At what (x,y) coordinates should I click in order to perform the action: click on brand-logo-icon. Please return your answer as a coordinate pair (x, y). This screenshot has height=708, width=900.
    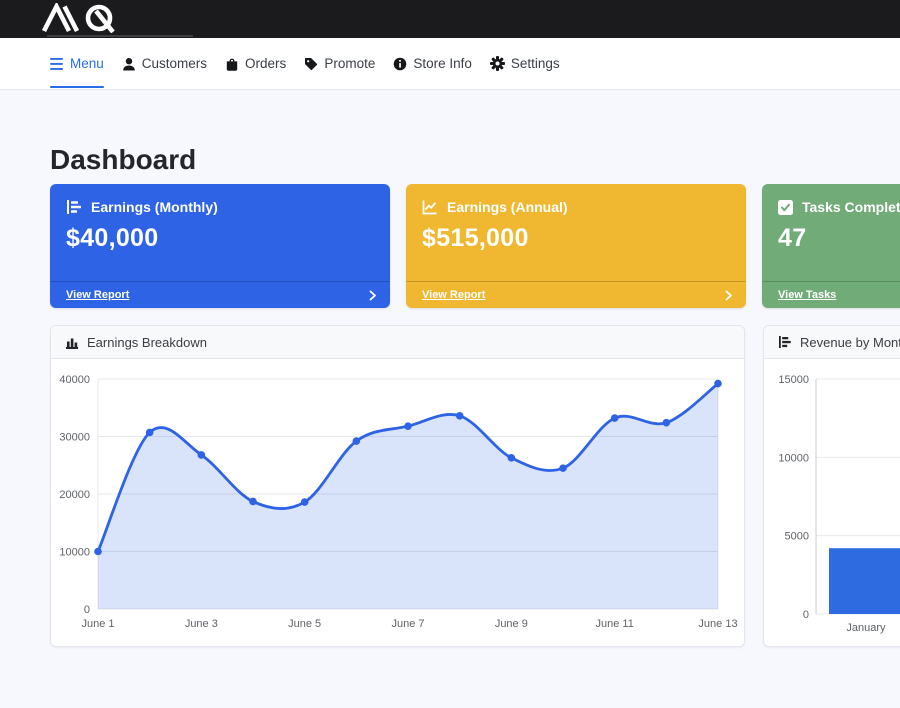
    Looking at the image, I should click on (78, 17).